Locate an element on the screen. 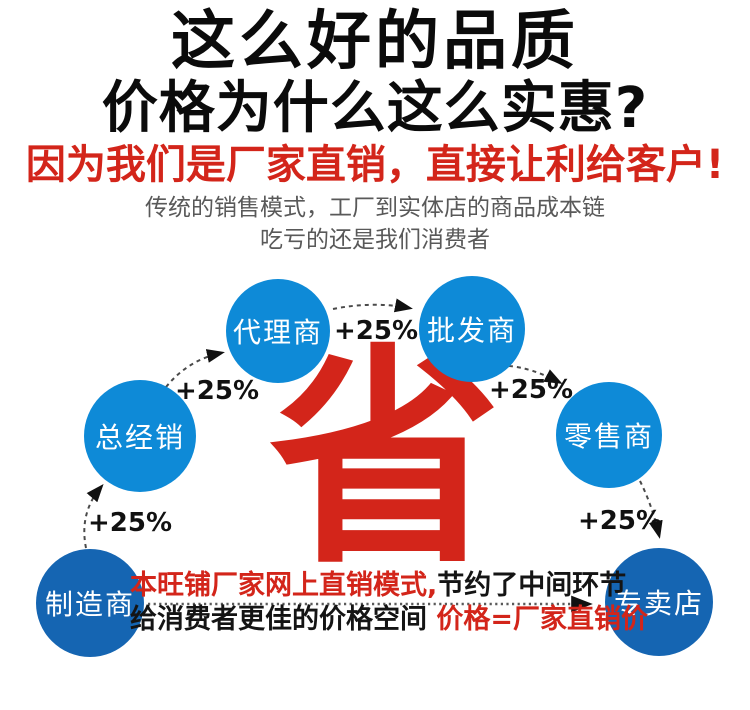  markup-label-2: +25% is located at coordinates (217, 391).